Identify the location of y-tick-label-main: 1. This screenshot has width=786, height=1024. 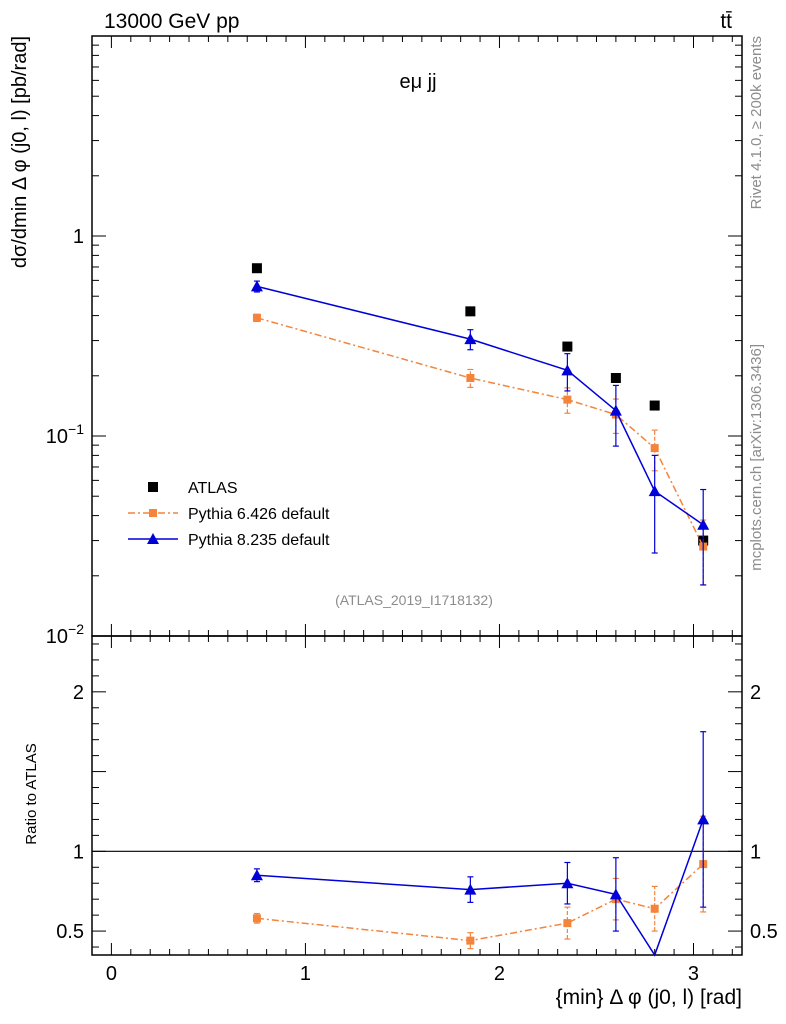
(78, 237).